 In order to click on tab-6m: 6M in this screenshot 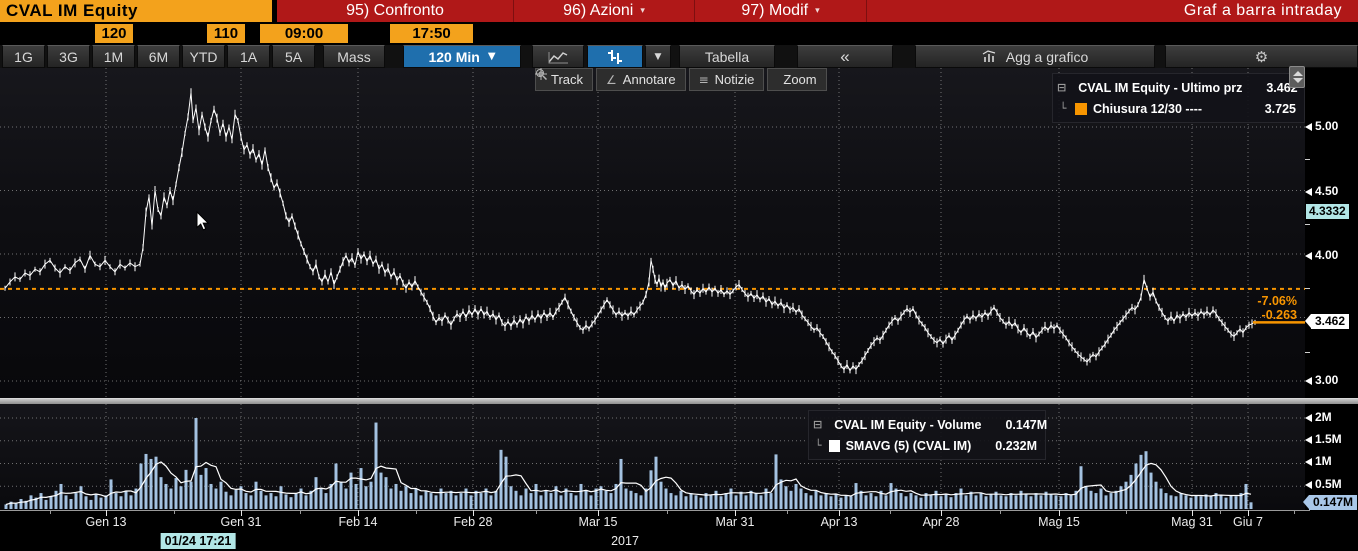, I will do `click(158, 56)`.